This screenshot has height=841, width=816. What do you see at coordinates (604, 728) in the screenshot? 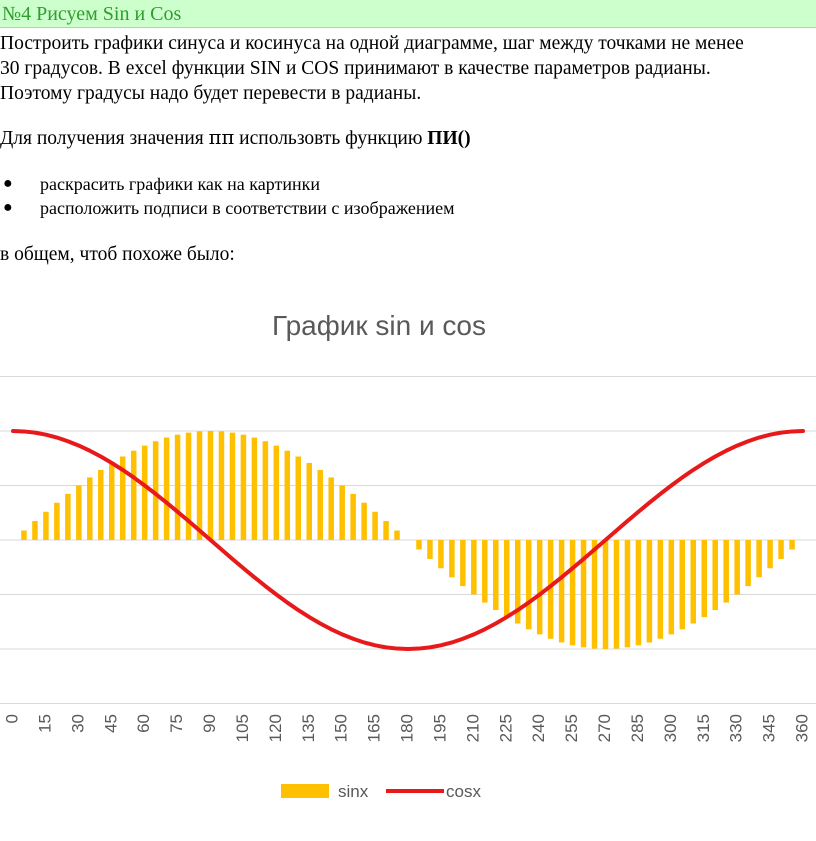
I see `x-tick-label: 270` at bounding box center [604, 728].